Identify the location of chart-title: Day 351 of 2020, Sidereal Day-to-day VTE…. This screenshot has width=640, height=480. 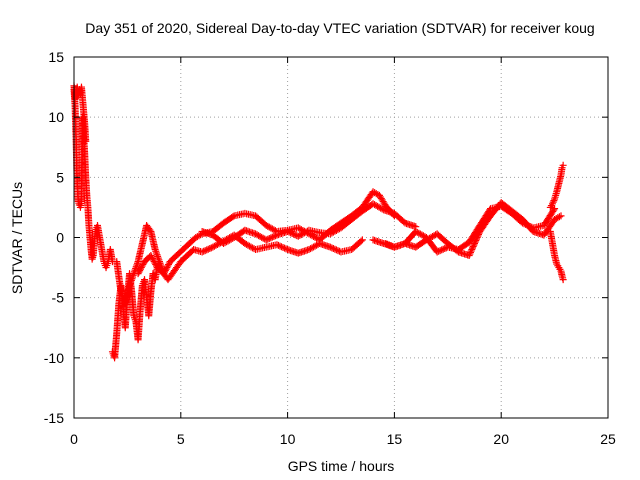
(339, 28).